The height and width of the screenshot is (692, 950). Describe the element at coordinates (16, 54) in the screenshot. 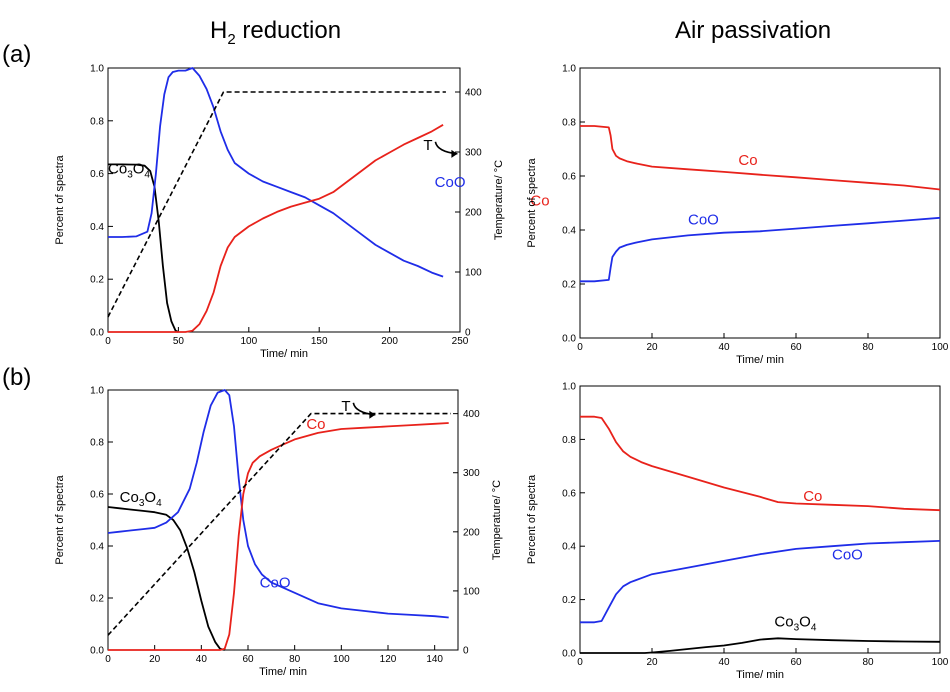

I see `panel-label-a: (a)` at that location.